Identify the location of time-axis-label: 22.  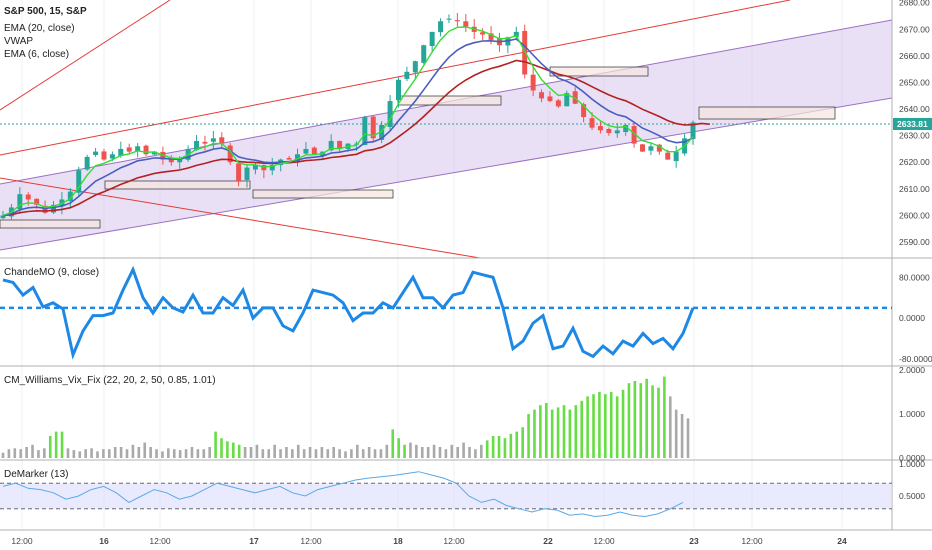
(548, 541).